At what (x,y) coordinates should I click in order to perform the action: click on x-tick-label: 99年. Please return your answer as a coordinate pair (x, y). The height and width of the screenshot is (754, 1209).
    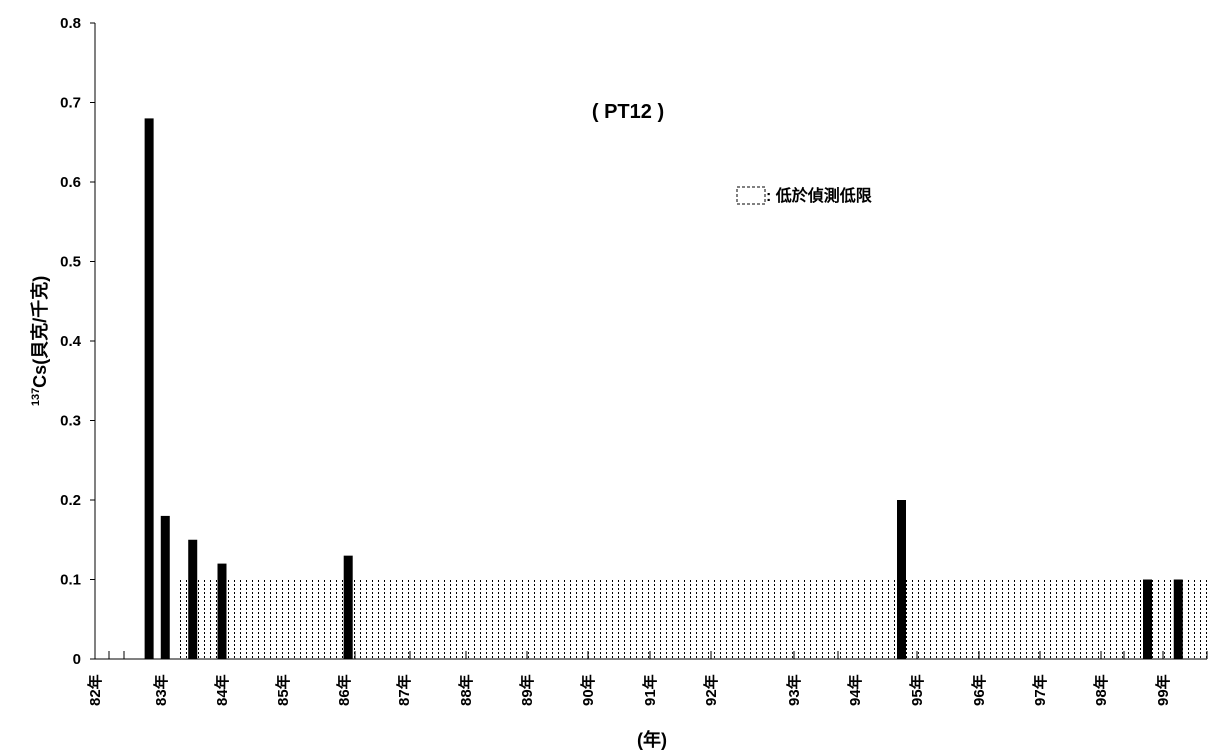
    Looking at the image, I should click on (1163, 690).